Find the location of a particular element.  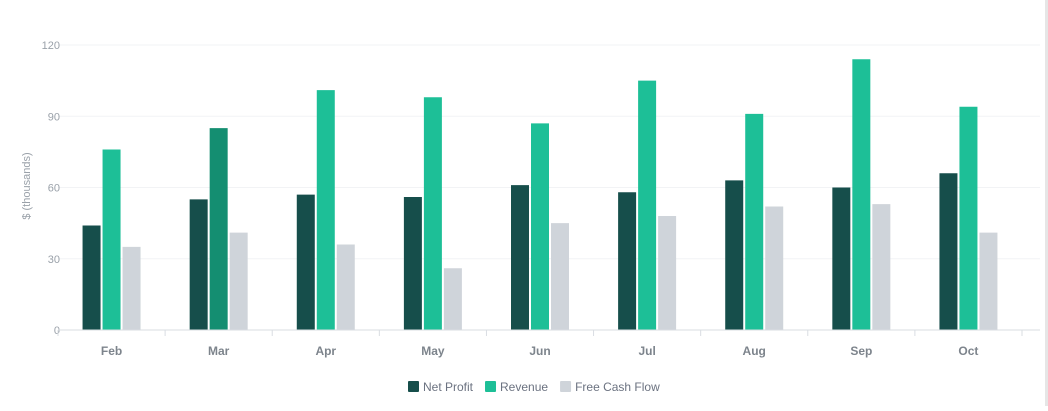

bar-net-profit-mar is located at coordinates (198, 264).